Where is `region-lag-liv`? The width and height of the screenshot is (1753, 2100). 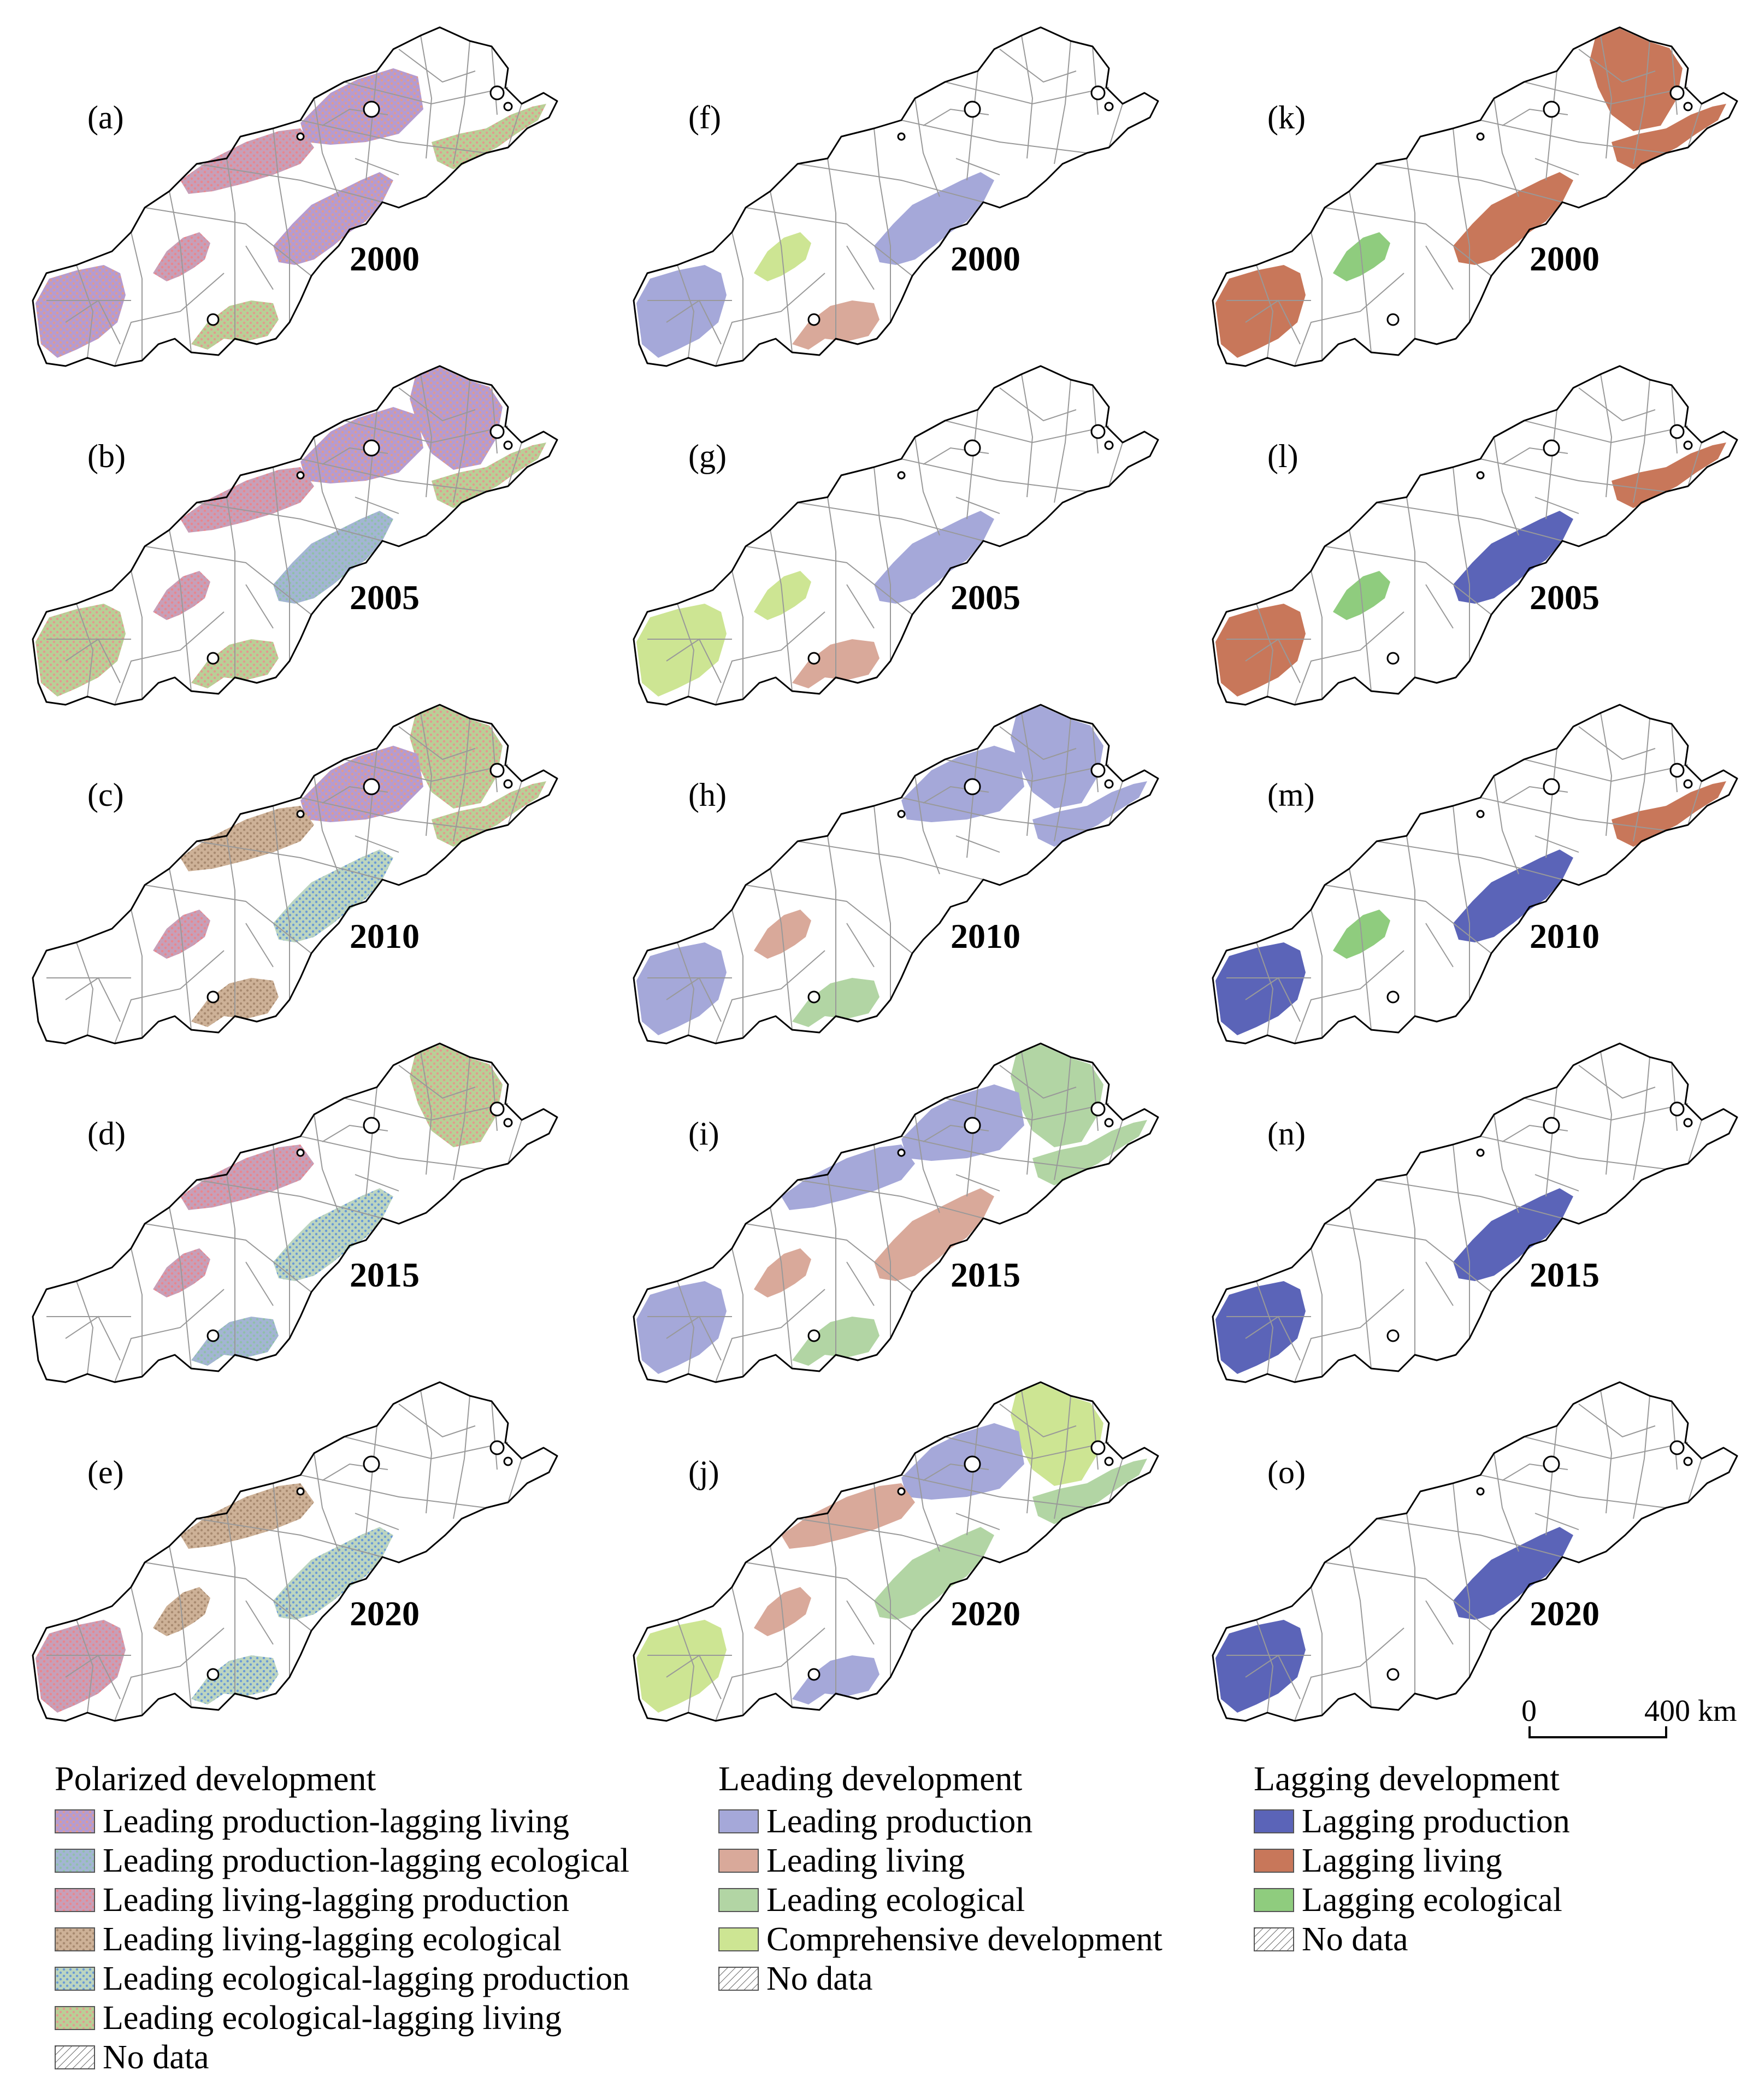
region-lag-liv is located at coordinates (1260, 311).